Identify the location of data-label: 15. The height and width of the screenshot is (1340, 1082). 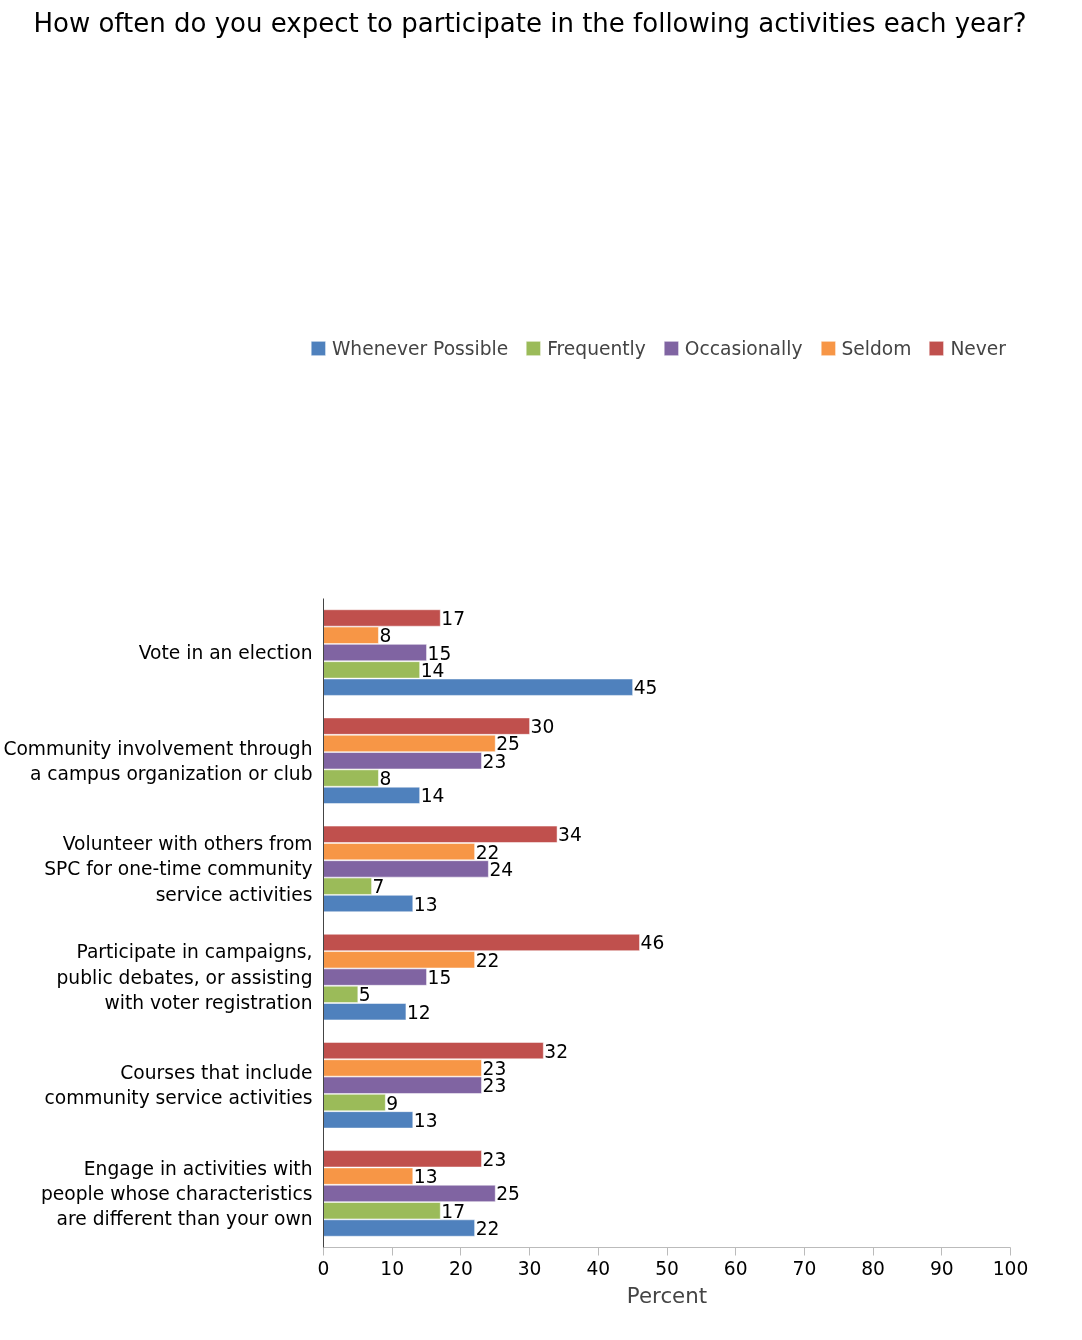
(439, 978).